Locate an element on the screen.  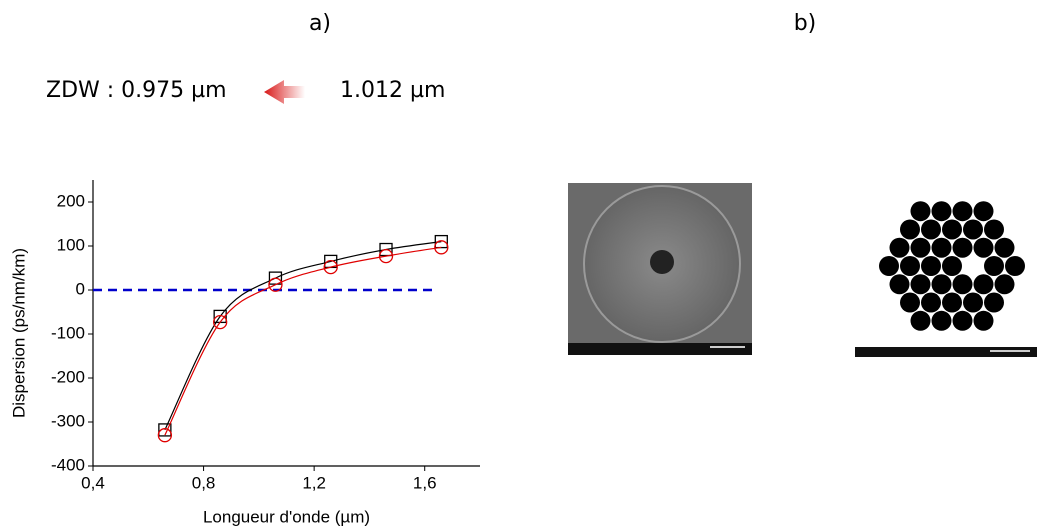
y-tick-label: 100 is located at coordinates (71, 244).